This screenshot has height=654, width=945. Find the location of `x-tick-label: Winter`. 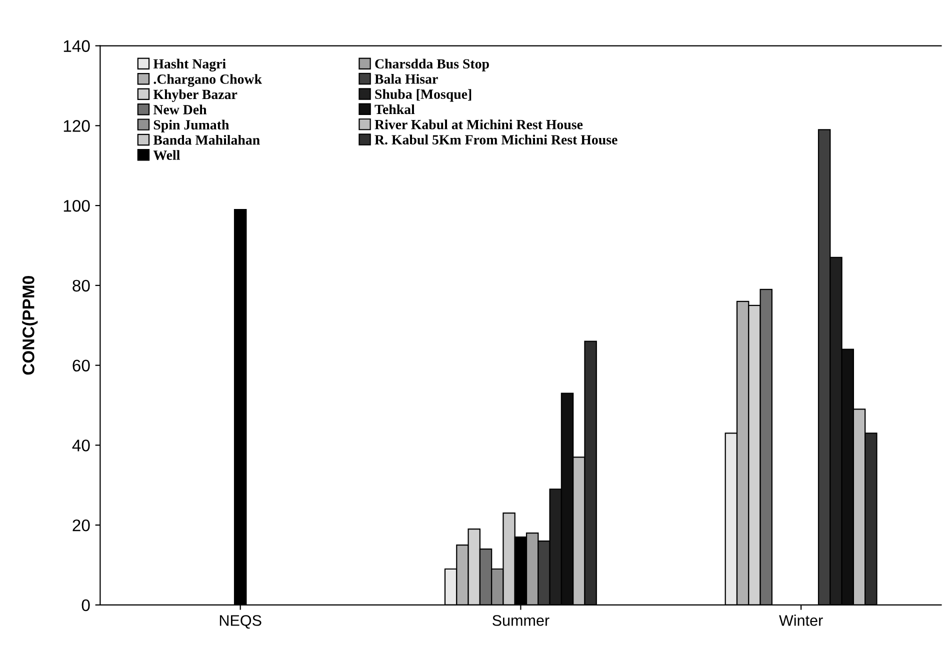

x-tick-label: Winter is located at coordinates (801, 620).